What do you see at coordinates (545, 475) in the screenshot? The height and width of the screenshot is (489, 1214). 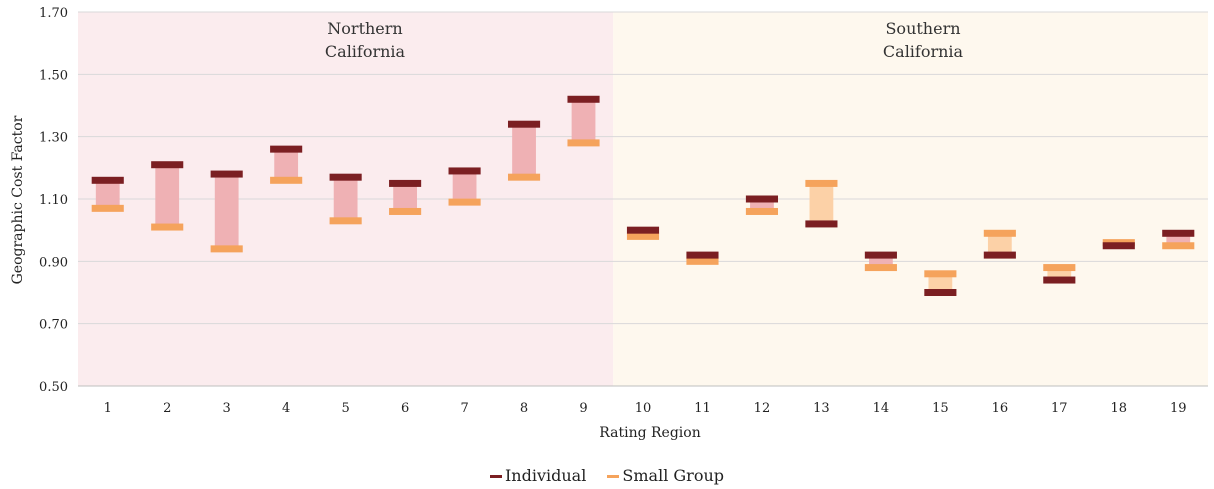 I see `legend-label-individual: Individual` at bounding box center [545, 475].